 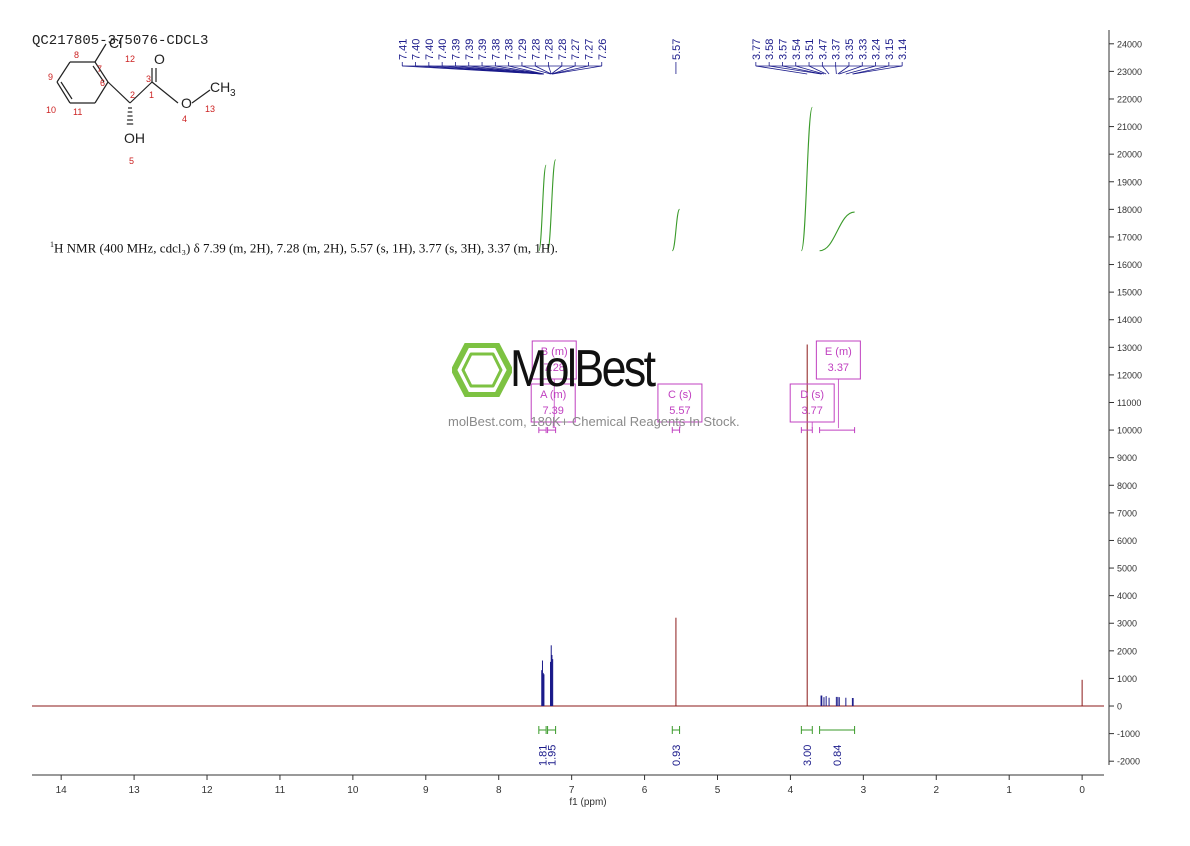 What do you see at coordinates (426, 790) in the screenshot?
I see `x-tick-label: 9` at bounding box center [426, 790].